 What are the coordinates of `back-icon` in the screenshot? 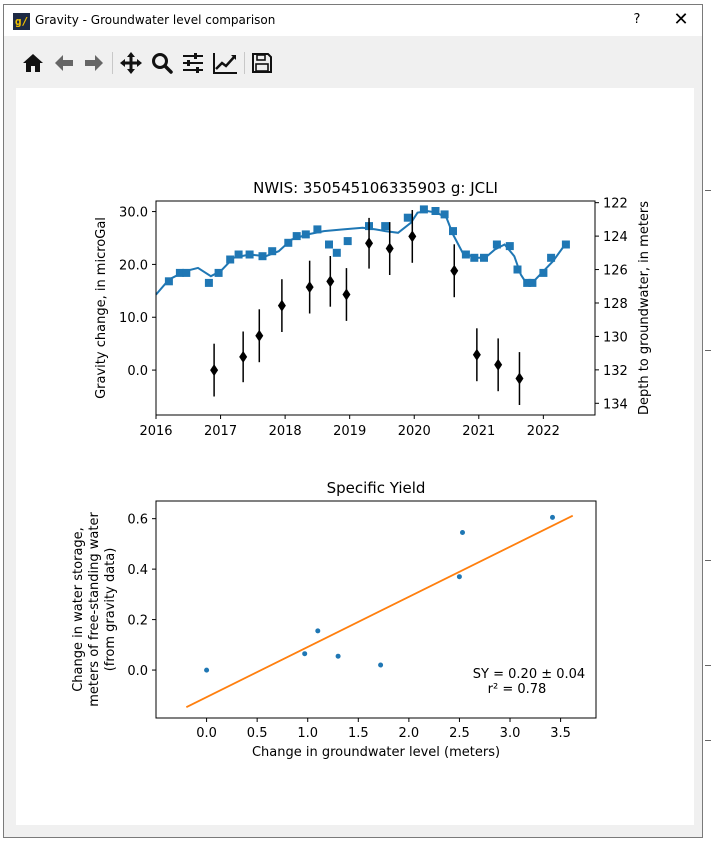 It's located at (64, 63).